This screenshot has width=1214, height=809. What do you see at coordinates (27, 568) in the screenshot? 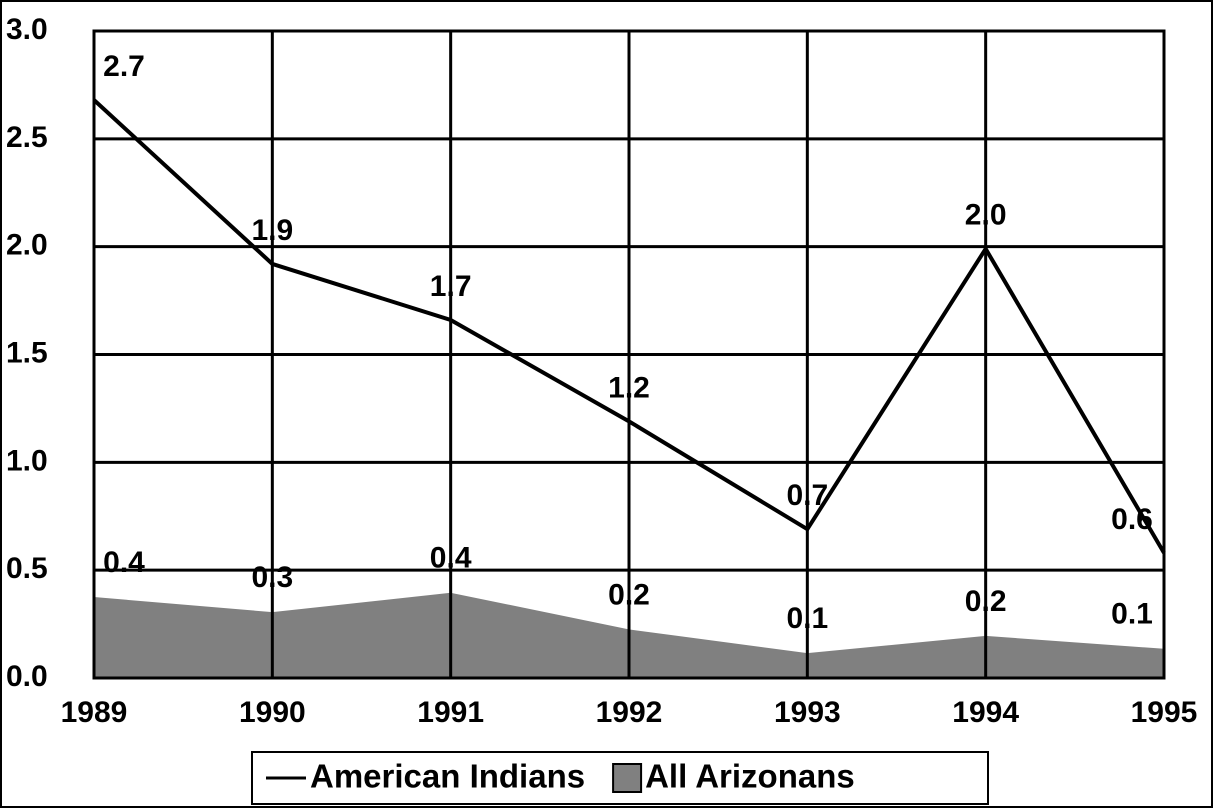
I see `y-tick-label: 0.5` at bounding box center [27, 568].